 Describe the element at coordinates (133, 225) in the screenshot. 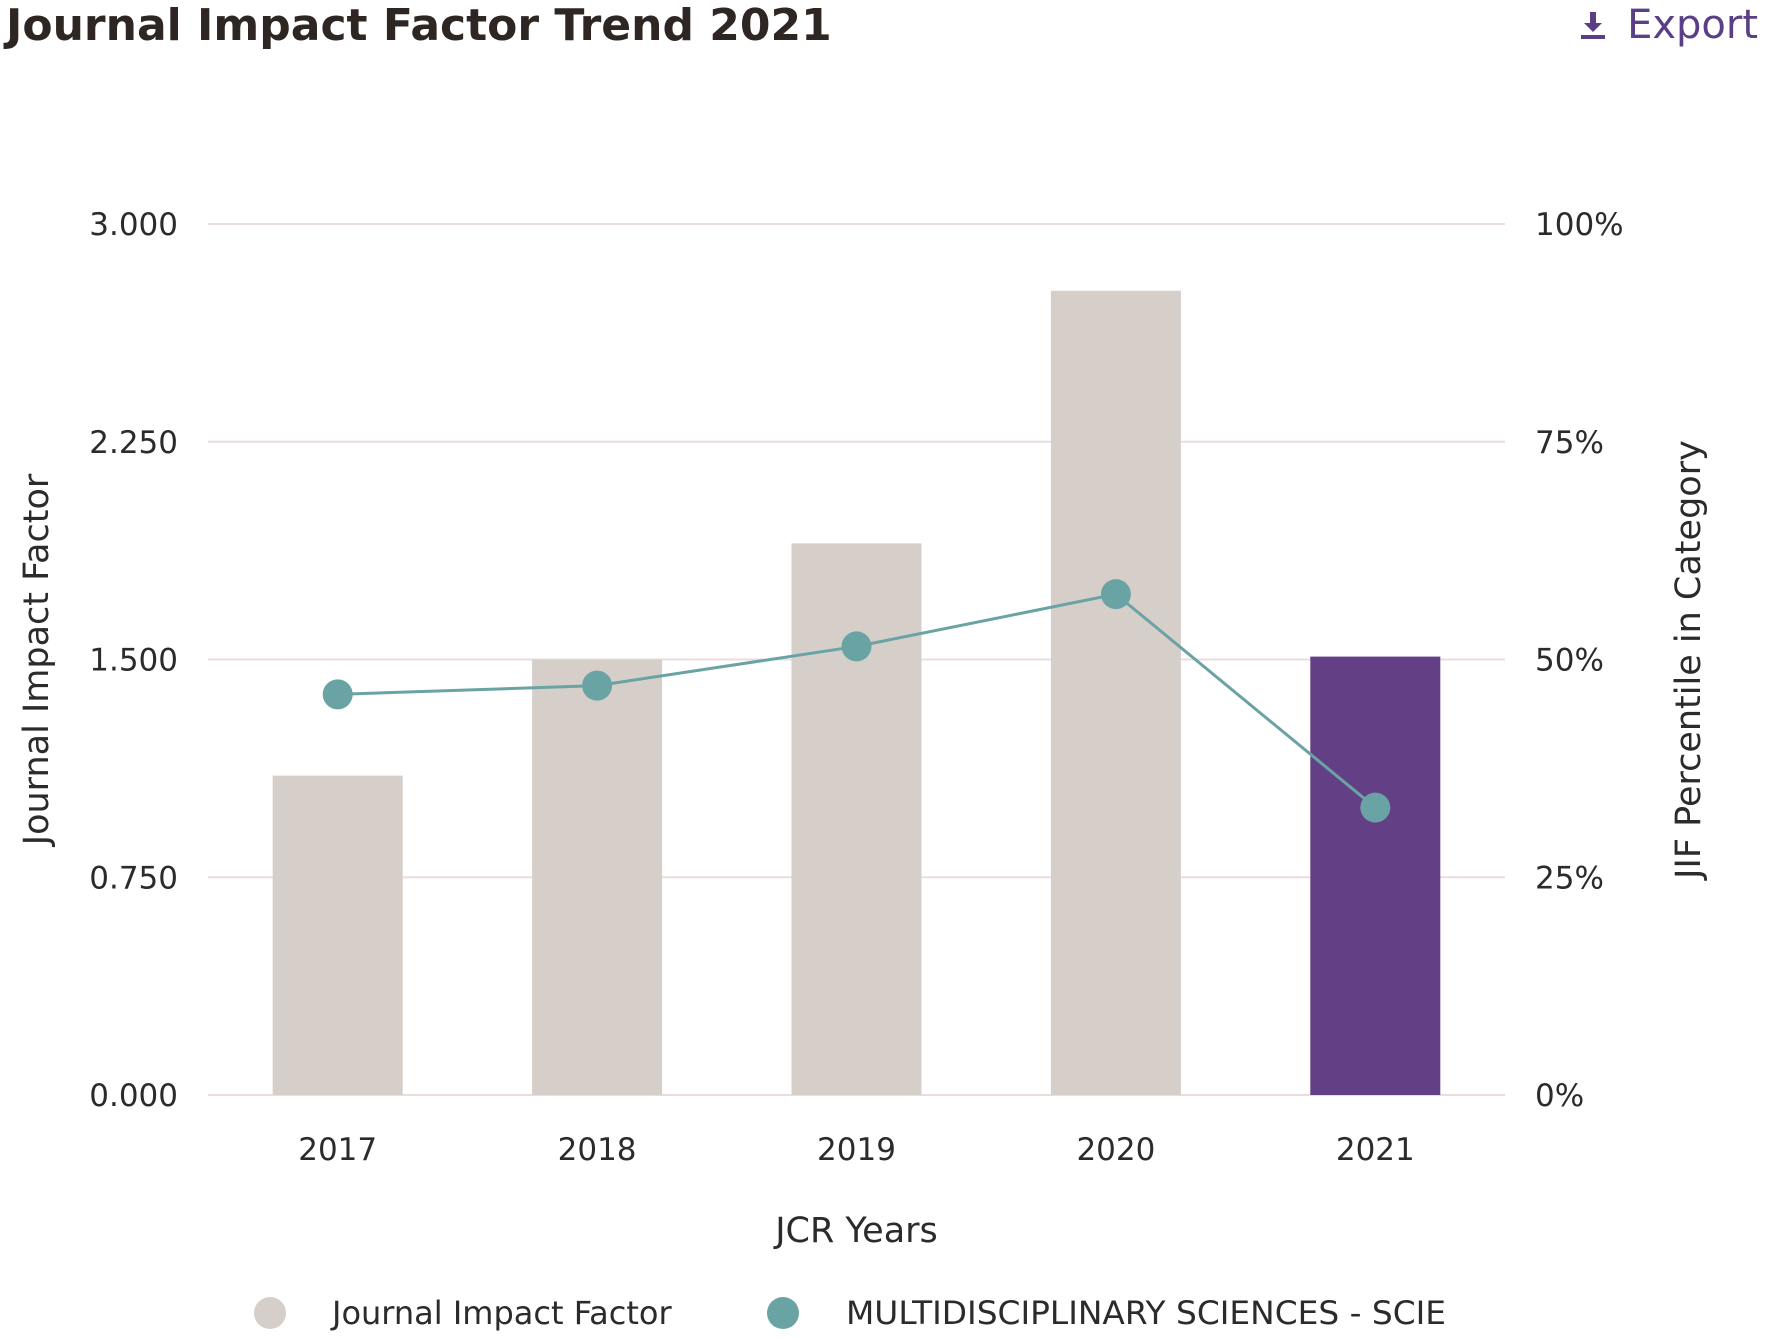

I see `y-tick-label: 3.000` at that location.